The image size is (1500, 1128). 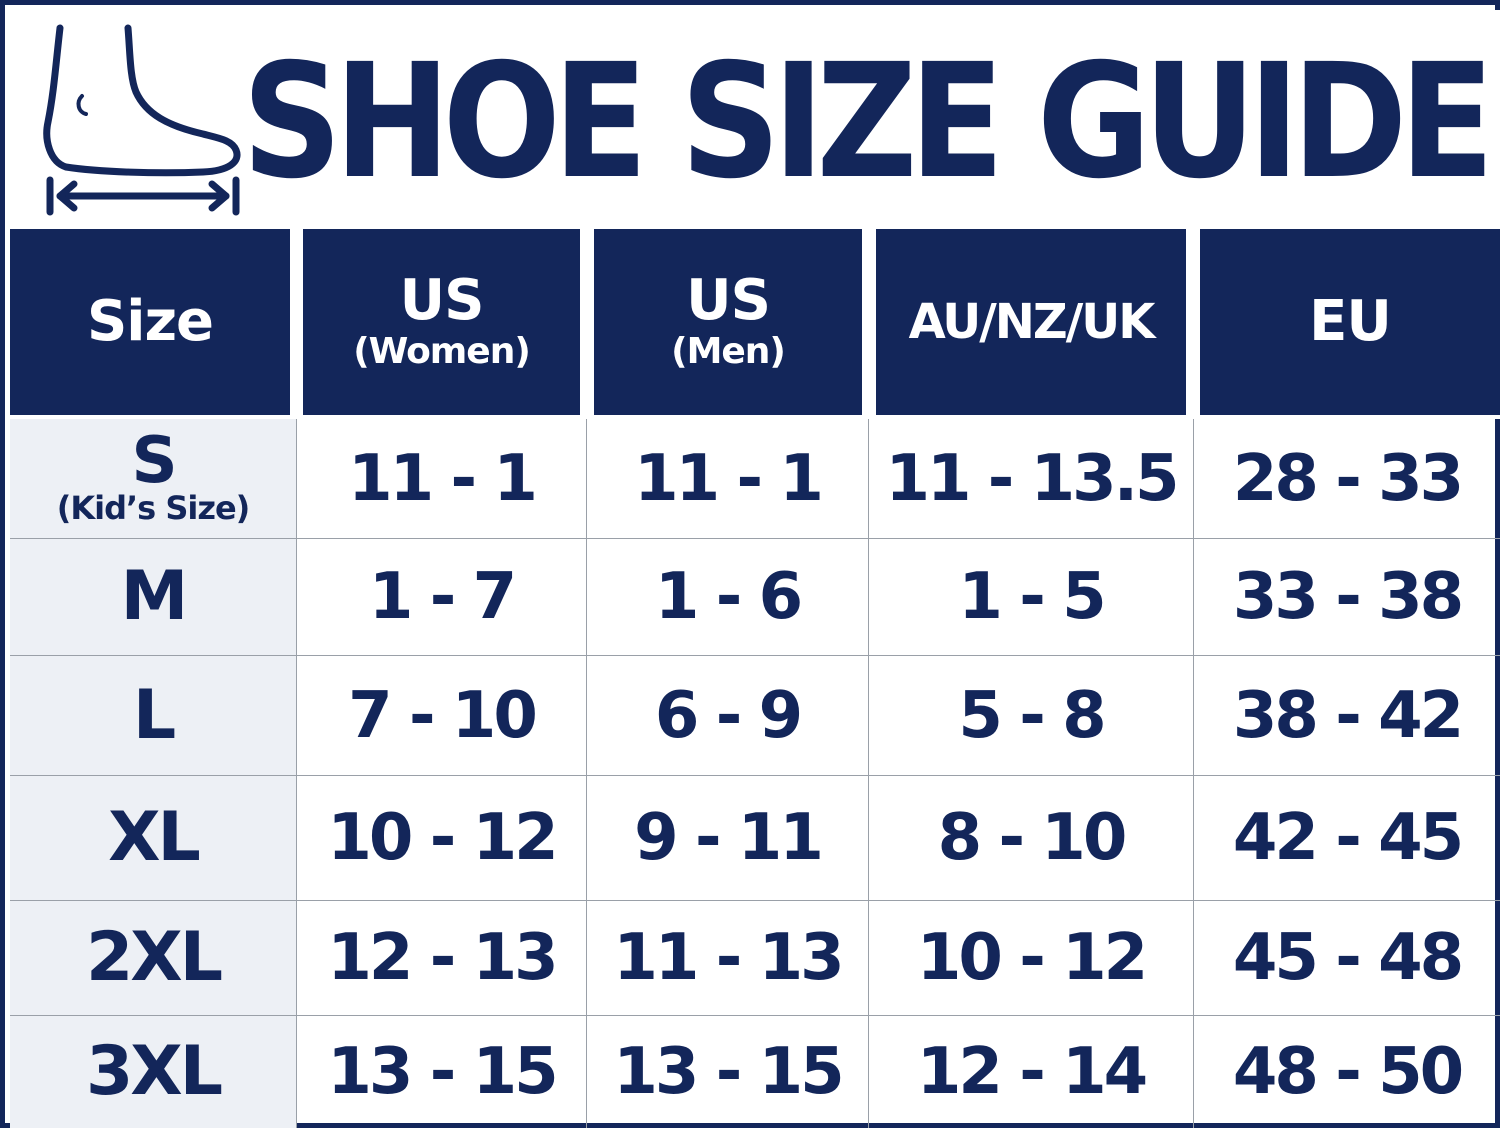 I want to click on au-nz-uk-value: 10 - 12, so click(x=1032, y=958).